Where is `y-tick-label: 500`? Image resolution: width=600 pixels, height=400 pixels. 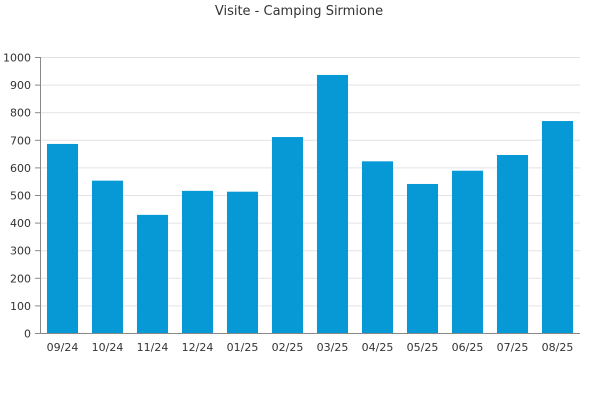
y-tick-label: 500 is located at coordinates (20, 196).